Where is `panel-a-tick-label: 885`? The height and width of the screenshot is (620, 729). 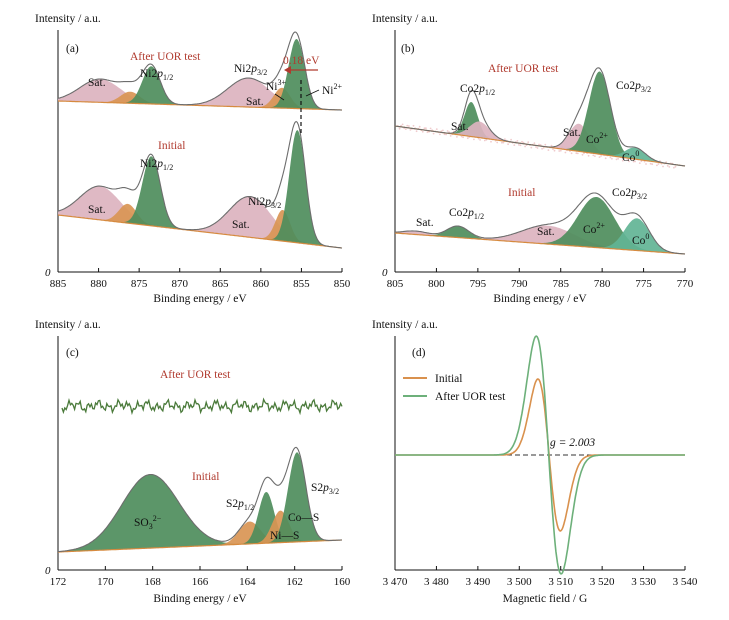 panel-a-tick-label: 885 is located at coordinates (58, 284).